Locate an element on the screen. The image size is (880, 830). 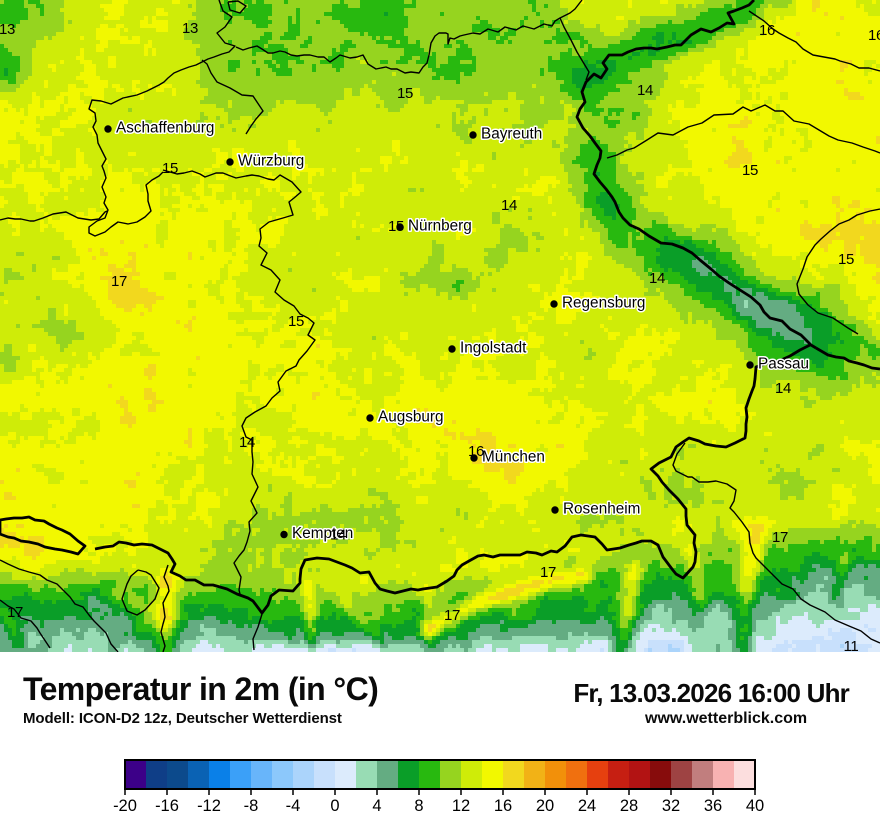
svg-text: Kempten is located at coordinates (322, 533).